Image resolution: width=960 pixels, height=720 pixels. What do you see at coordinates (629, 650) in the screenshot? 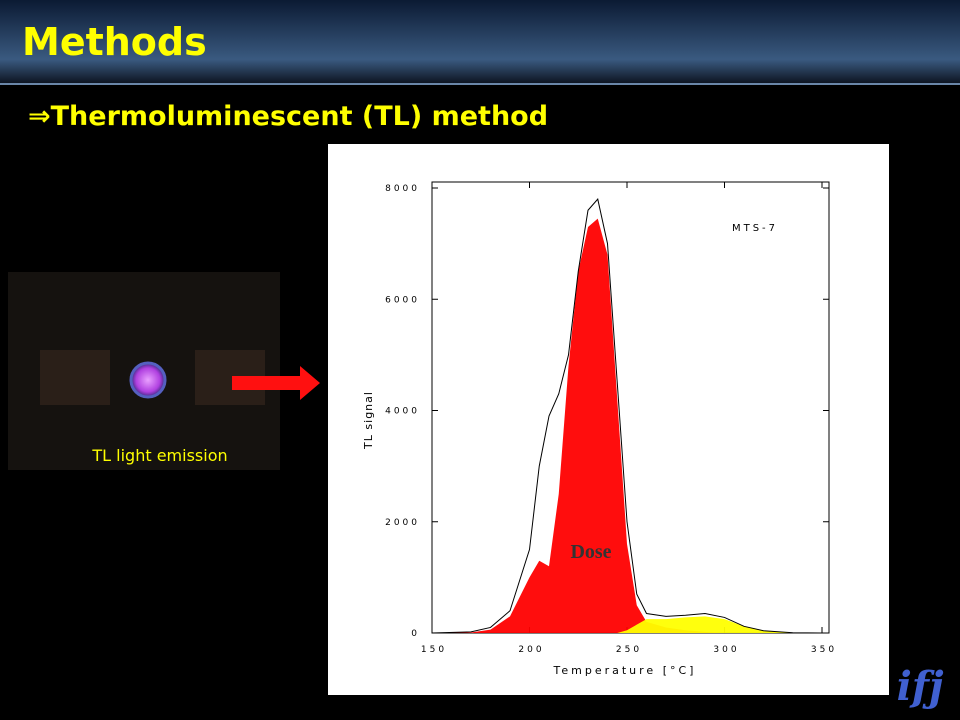
I see `x-tick-label: 250` at bounding box center [629, 650].